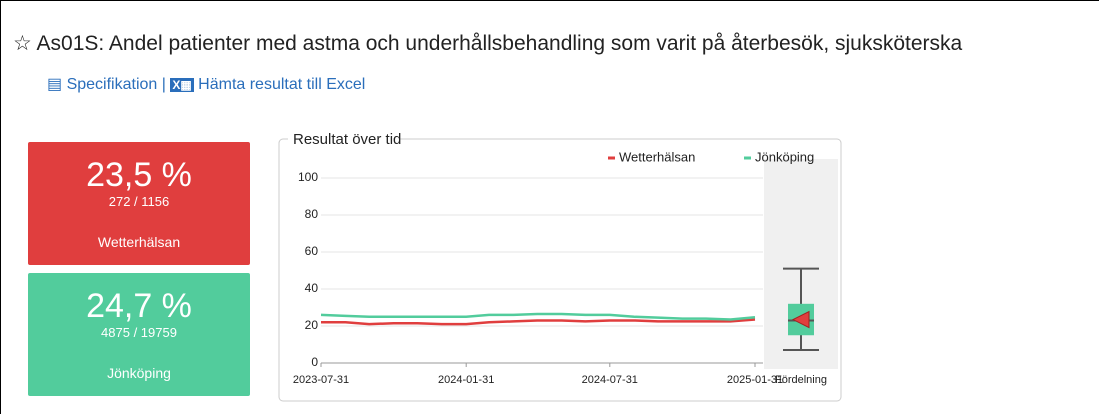  What do you see at coordinates (657, 156) in the screenshot?
I see `legend-label: Wetterhälsan` at bounding box center [657, 156].